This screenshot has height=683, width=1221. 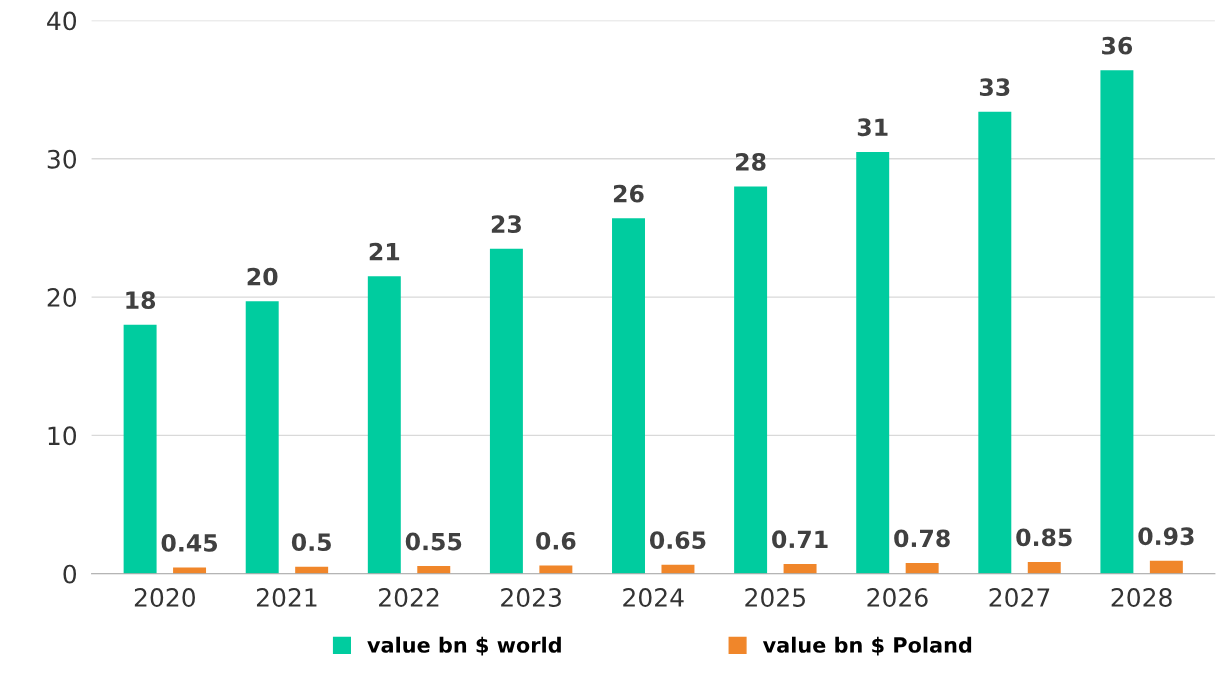 I want to click on y-tick-label: 10, so click(x=62, y=436).